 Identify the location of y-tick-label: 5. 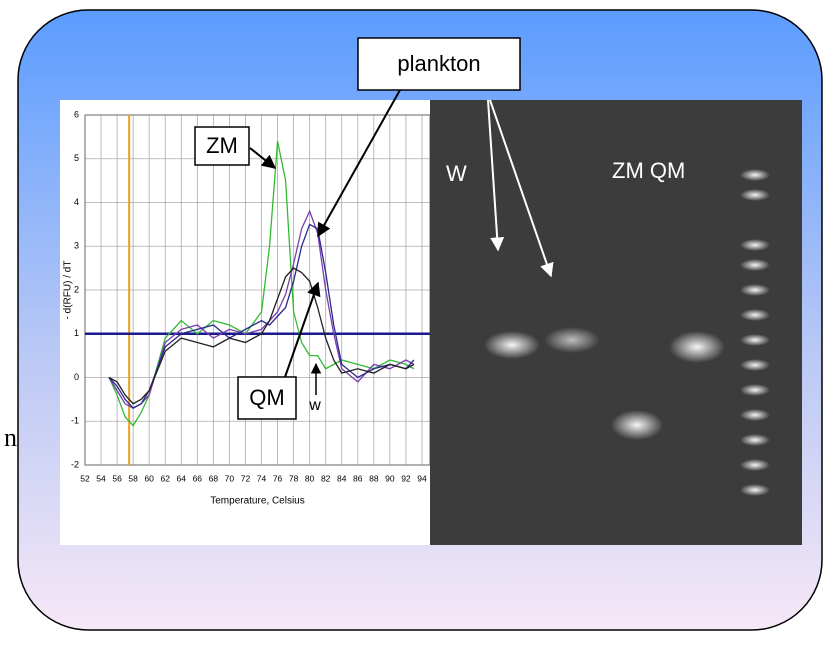
(76, 158).